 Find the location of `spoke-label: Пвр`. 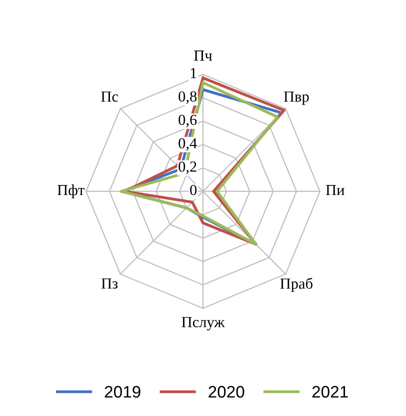

spoke-label: Пвр is located at coordinates (296, 98).